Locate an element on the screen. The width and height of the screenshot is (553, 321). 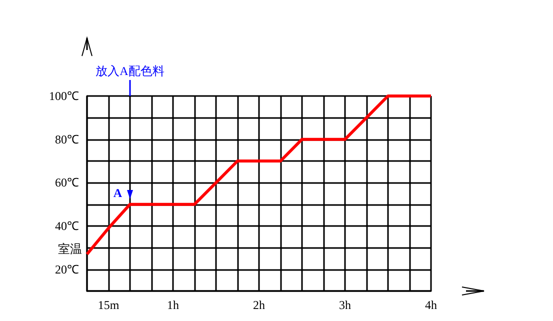
y-tick-label: 40℃ is located at coordinates (67, 226).